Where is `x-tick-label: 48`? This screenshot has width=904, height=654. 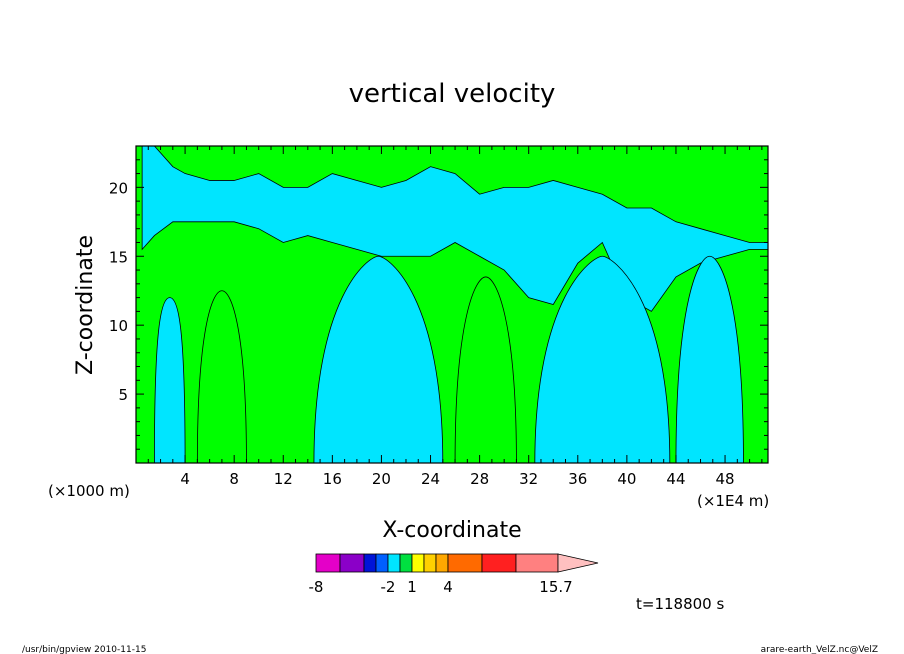 x-tick-label: 48 is located at coordinates (725, 479).